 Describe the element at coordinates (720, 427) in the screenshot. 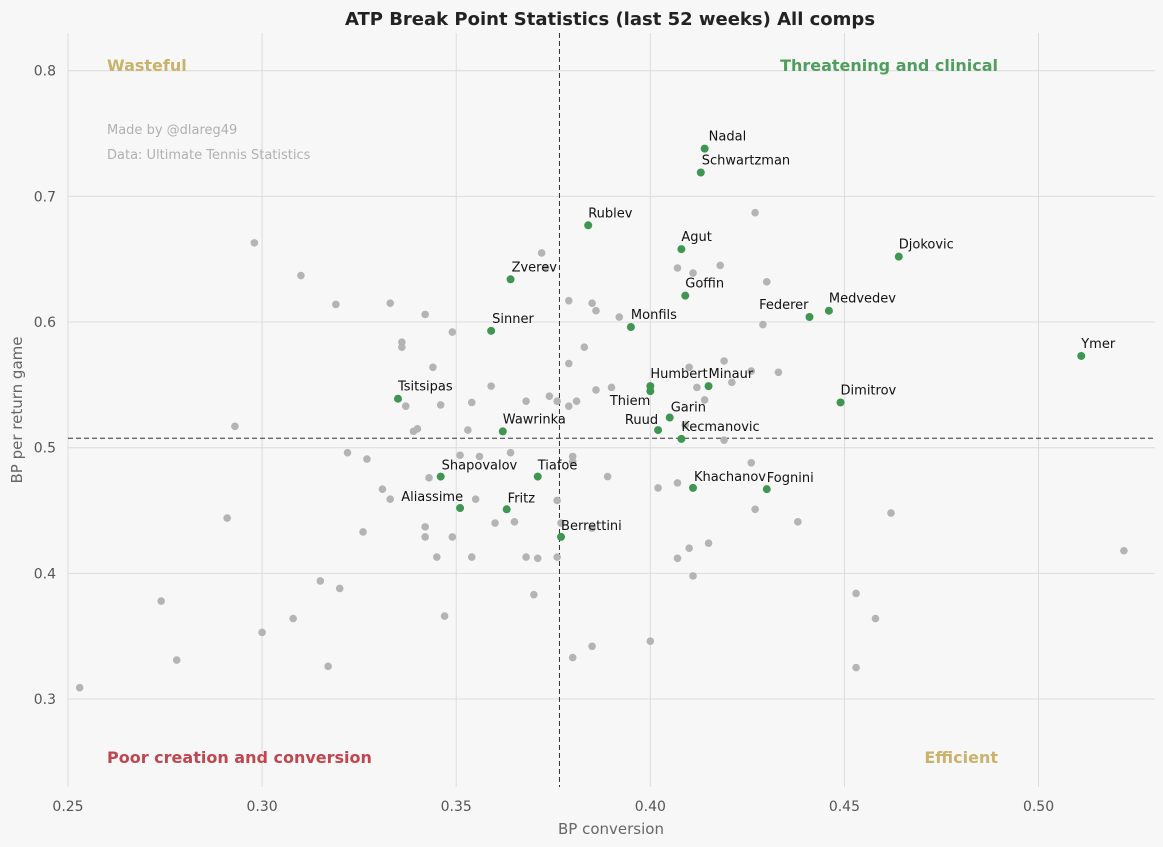

I see `player-label-kecmanovic: Kecmanovic` at that location.